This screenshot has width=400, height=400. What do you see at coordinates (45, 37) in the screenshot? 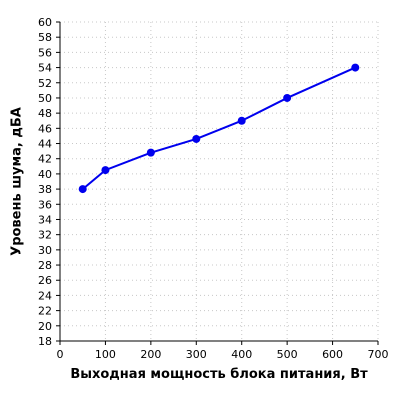
I see `y-tick-label: 58` at bounding box center [45, 37].